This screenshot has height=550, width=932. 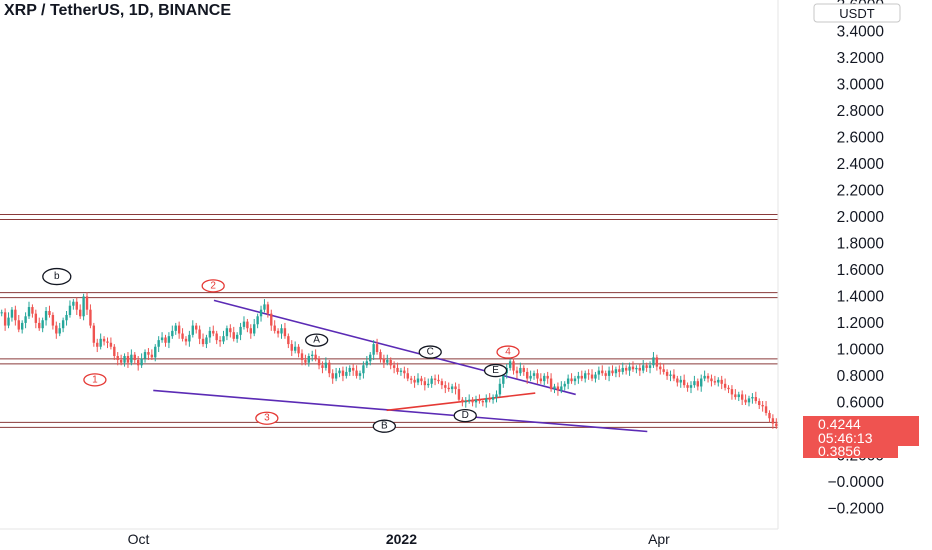 I want to click on price-tick-label: 0.8000, so click(x=861, y=376).